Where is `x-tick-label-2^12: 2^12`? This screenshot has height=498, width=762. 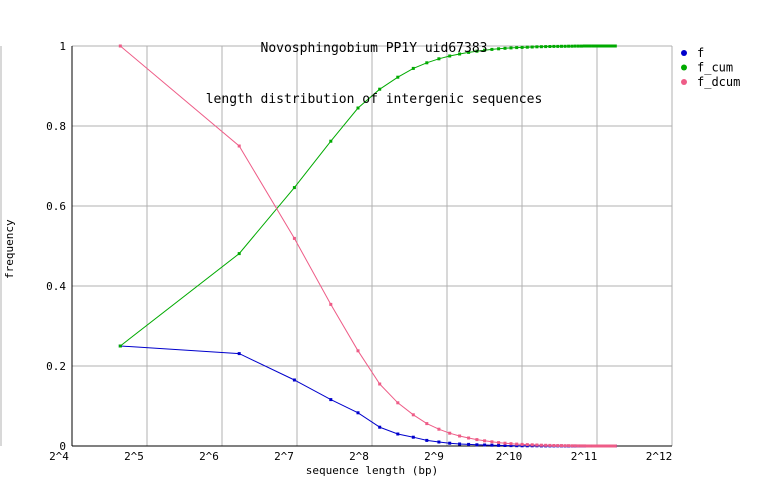
x-tick-label-2^12: 2^12 is located at coordinates (659, 456).